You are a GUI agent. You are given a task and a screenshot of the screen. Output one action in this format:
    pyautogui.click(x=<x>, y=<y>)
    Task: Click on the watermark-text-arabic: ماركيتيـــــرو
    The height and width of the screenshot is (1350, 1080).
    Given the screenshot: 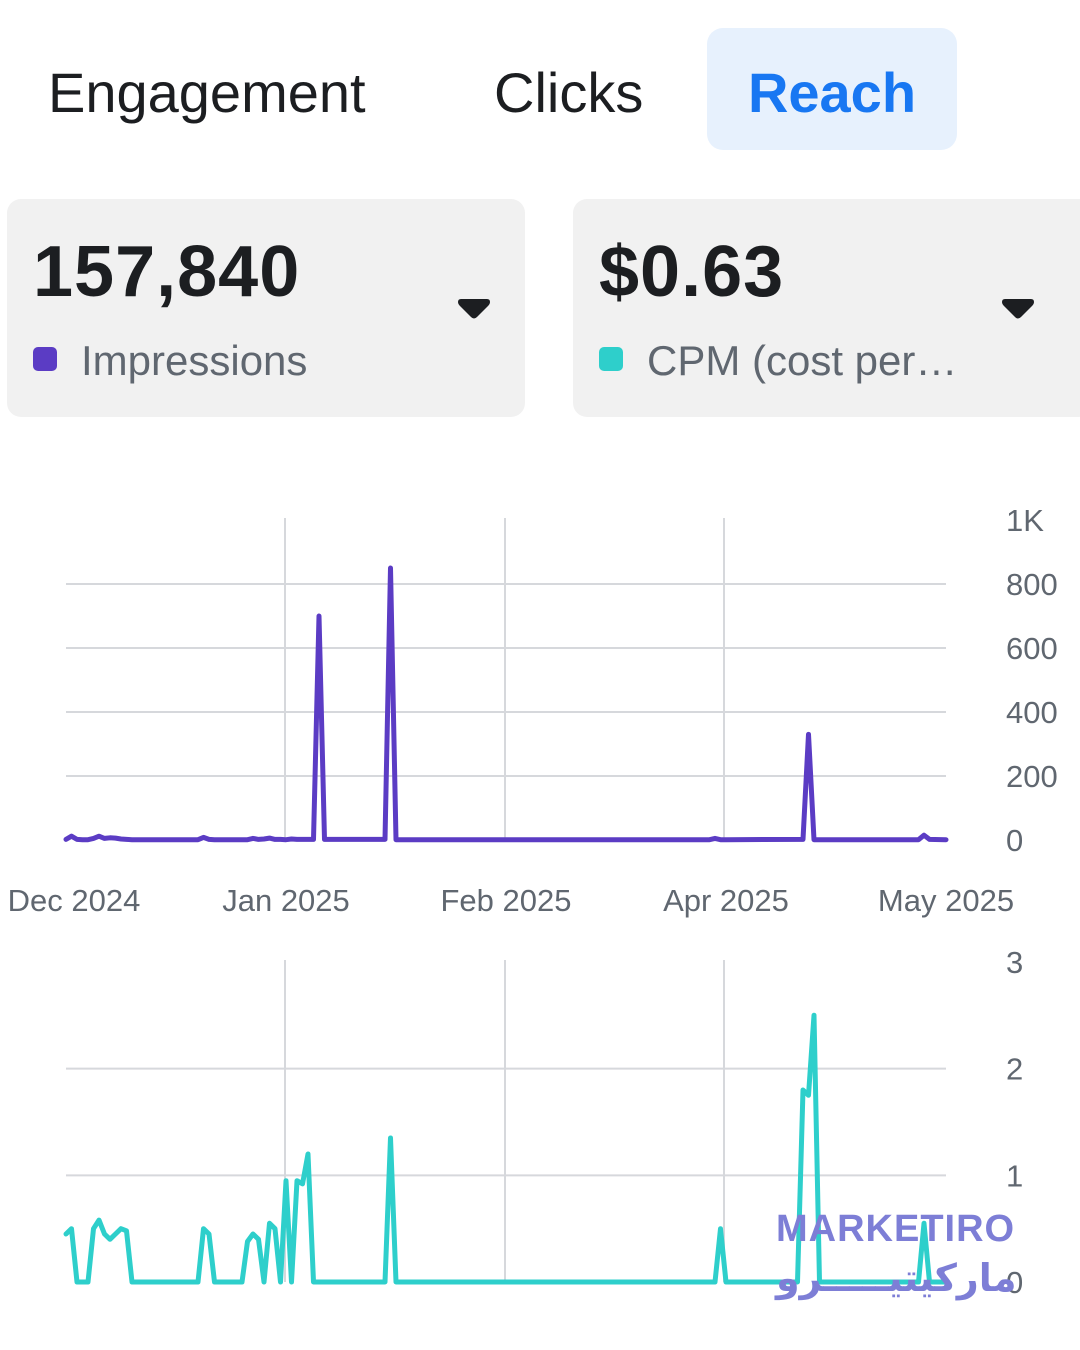 What is the action you would take?
    pyautogui.click(x=896, y=1279)
    